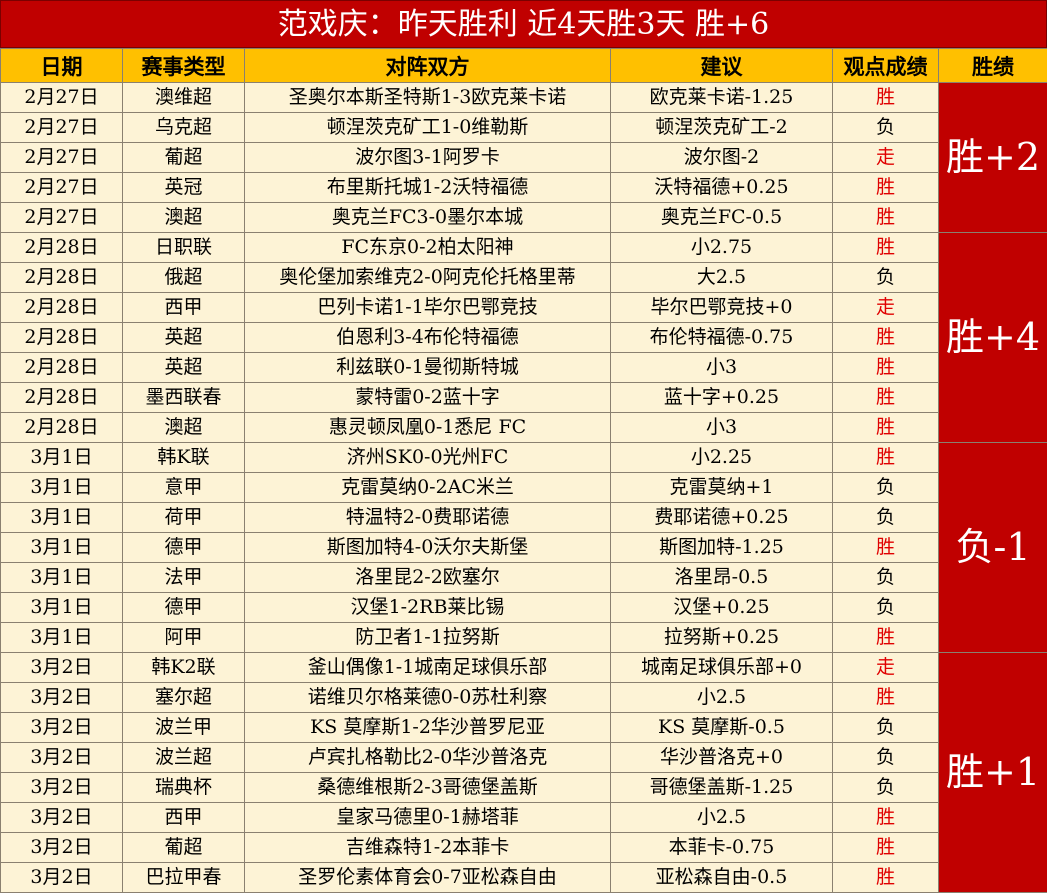 This screenshot has width=1047, height=893. I want to click on tip: 大2.5, so click(722, 278).